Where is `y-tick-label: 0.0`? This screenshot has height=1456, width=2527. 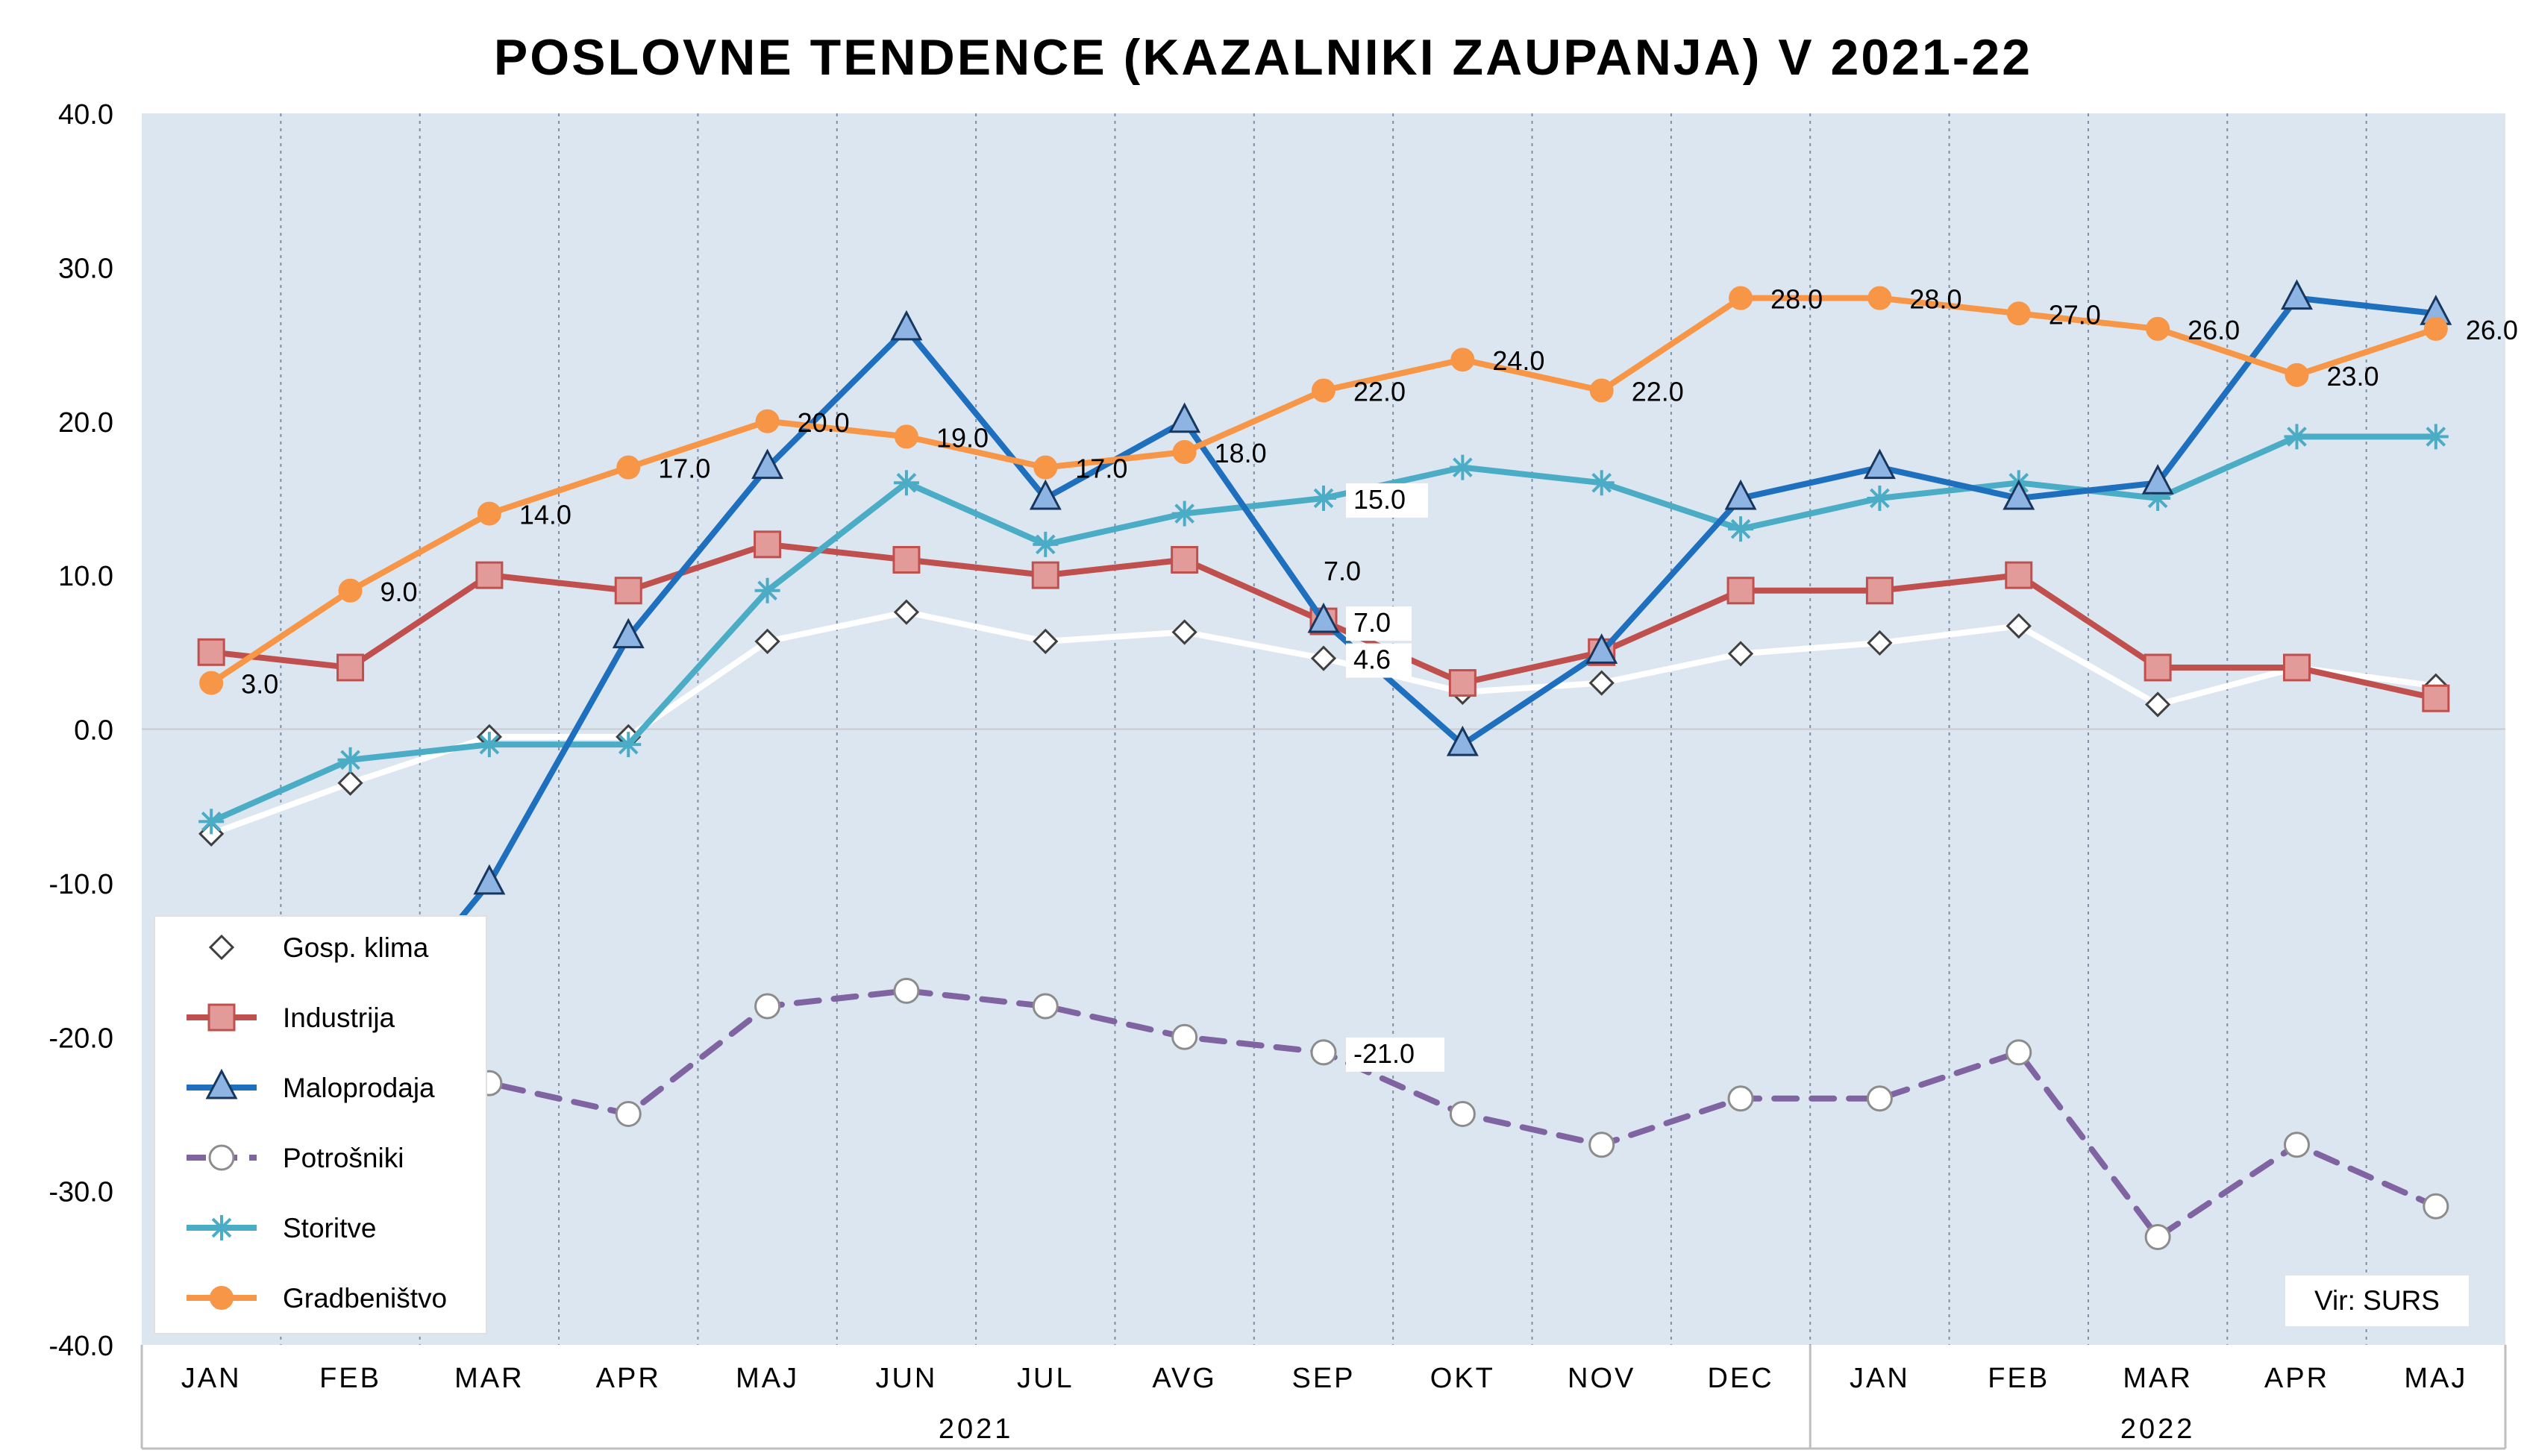
y-tick-label: 0.0 is located at coordinates (93, 731).